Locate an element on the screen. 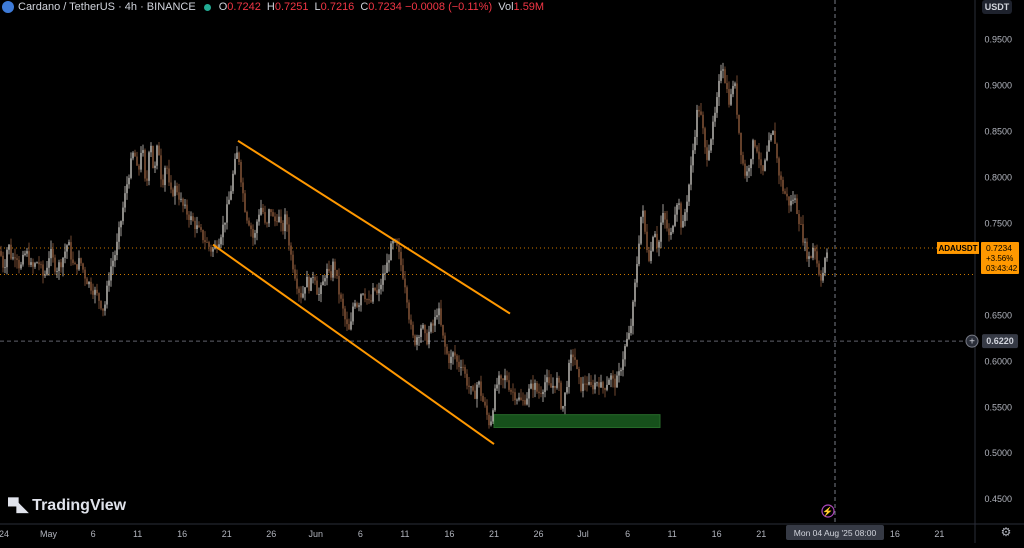  time-tick-label: 26 is located at coordinates (271, 534).